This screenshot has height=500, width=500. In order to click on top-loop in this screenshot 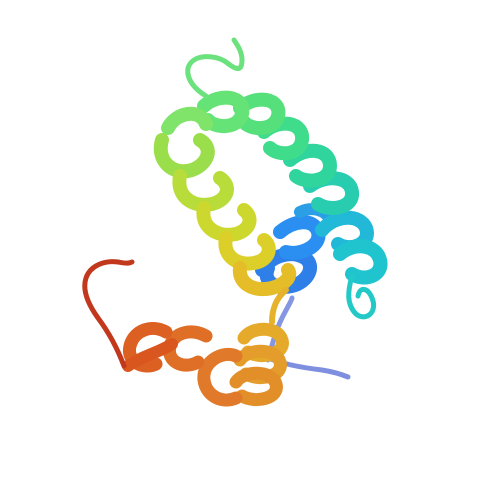, I will do `click(215, 68)`.